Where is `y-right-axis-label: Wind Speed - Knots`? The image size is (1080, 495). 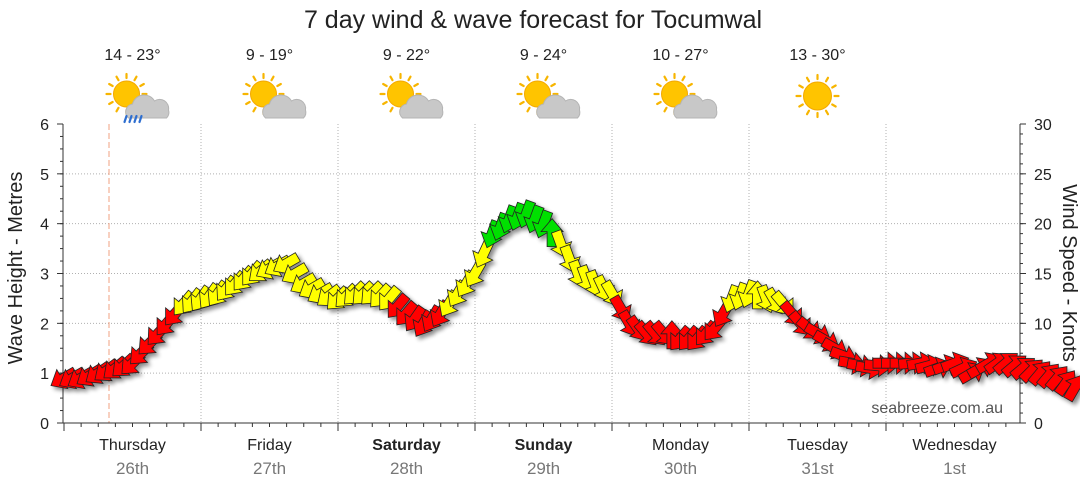
y-right-axis-label: Wind Speed - Knots is located at coordinates (1069, 273).